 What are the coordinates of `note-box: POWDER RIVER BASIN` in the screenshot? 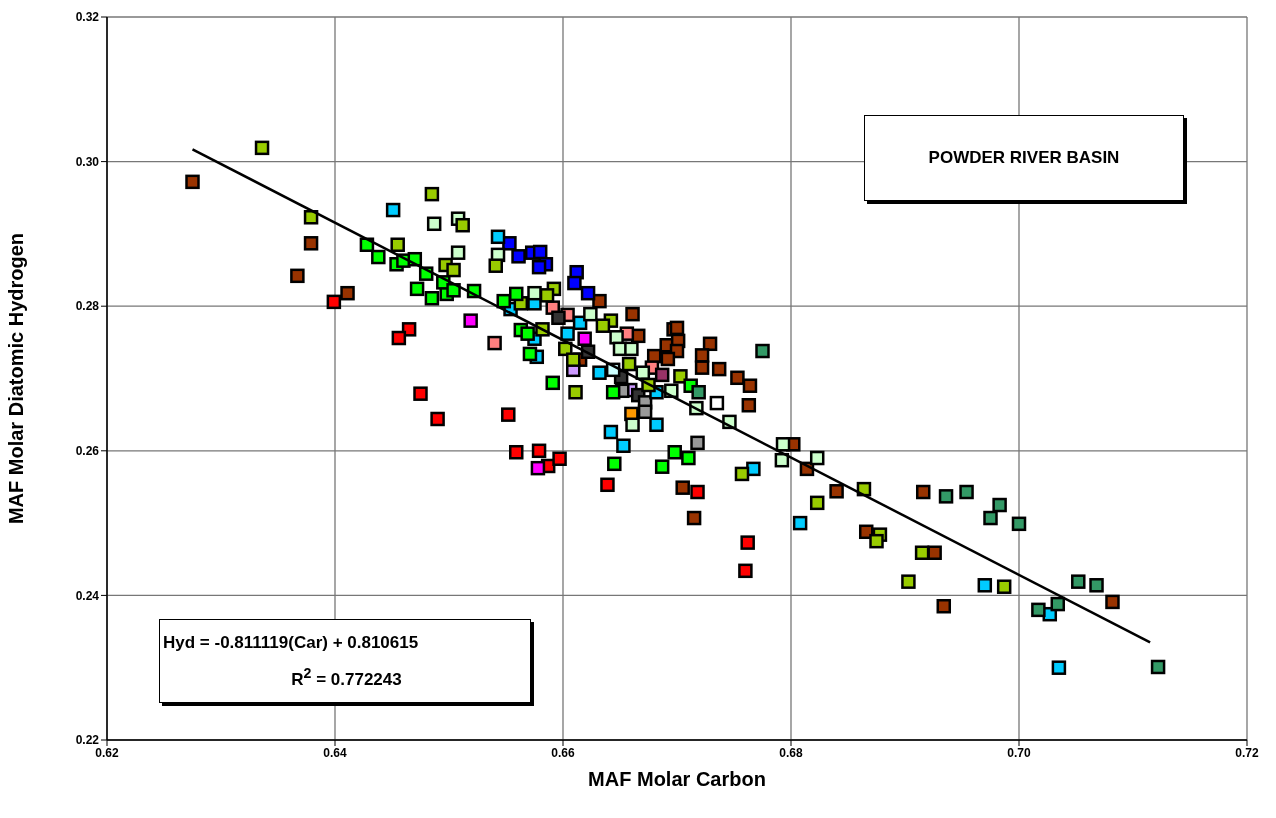 It's located at (1024, 158).